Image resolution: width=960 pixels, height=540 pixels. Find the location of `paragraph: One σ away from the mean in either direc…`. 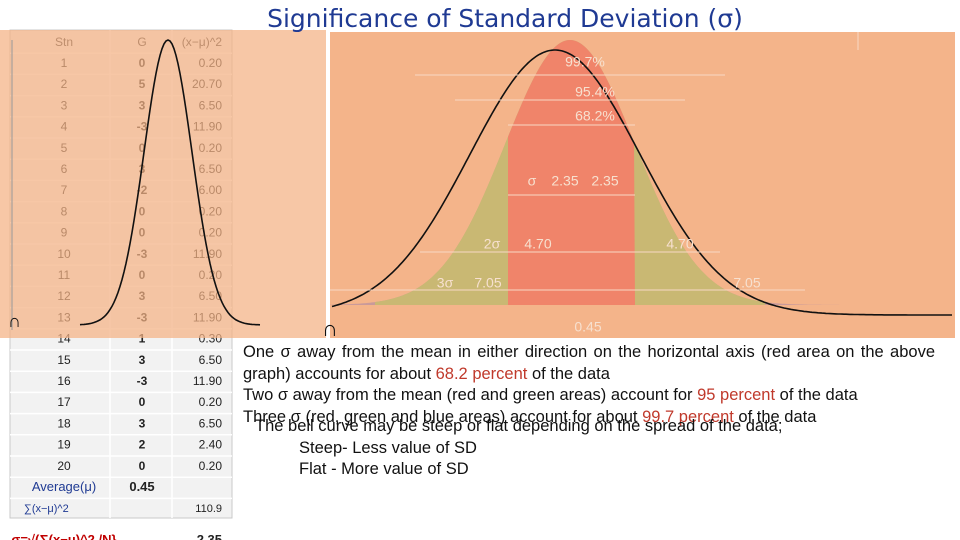

paragraph: One σ away from the mean in either direc… is located at coordinates (589, 363).